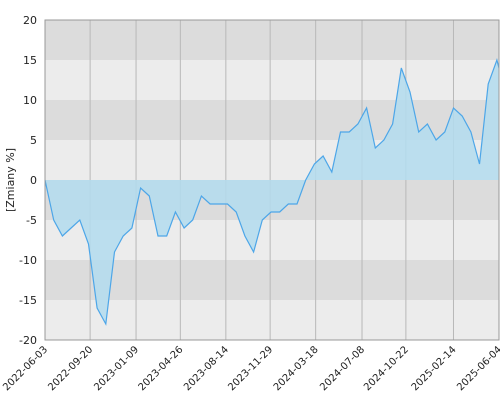 This screenshot has height=400, width=500. What do you see at coordinates (28, 300) in the screenshot?
I see `y-tick-label: -15` at bounding box center [28, 300].